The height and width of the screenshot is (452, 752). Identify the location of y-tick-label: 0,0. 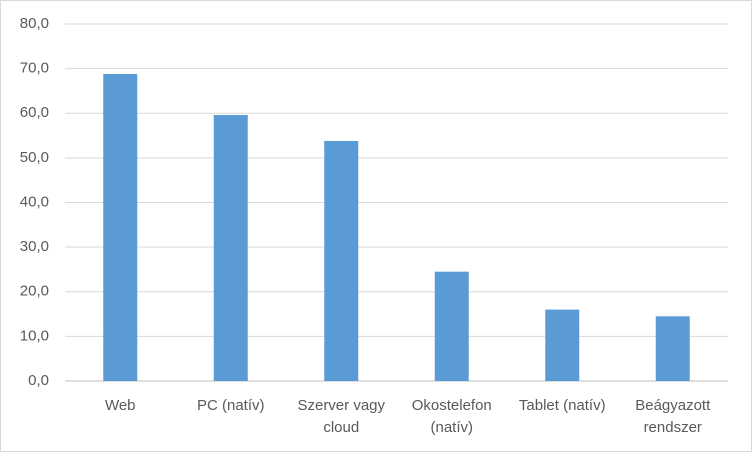
(38, 380).